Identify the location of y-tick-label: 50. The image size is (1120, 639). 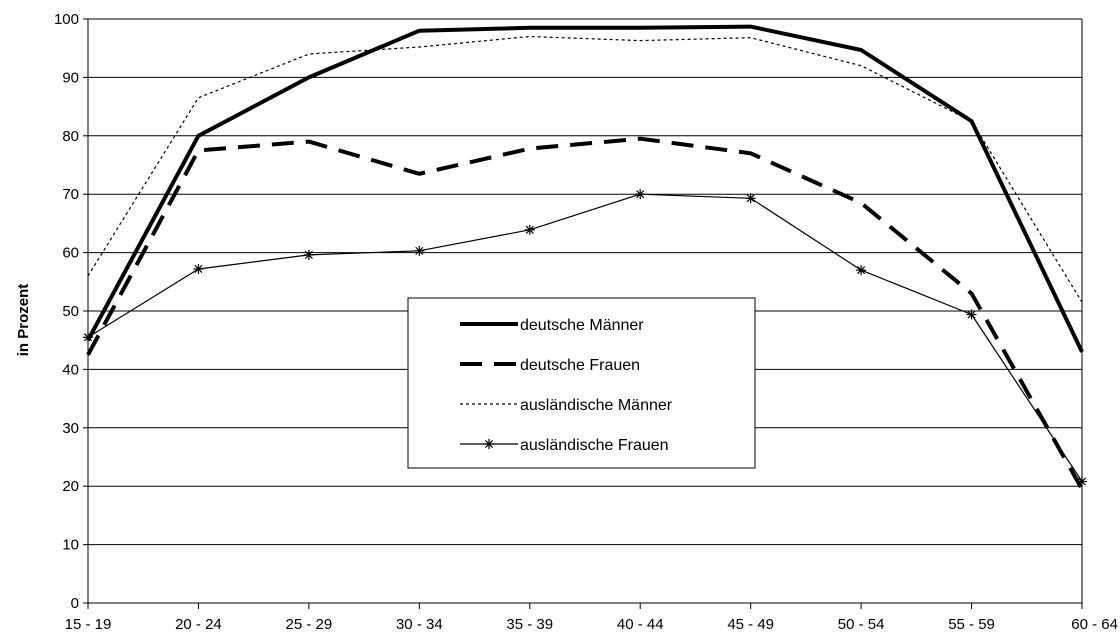
(70, 311).